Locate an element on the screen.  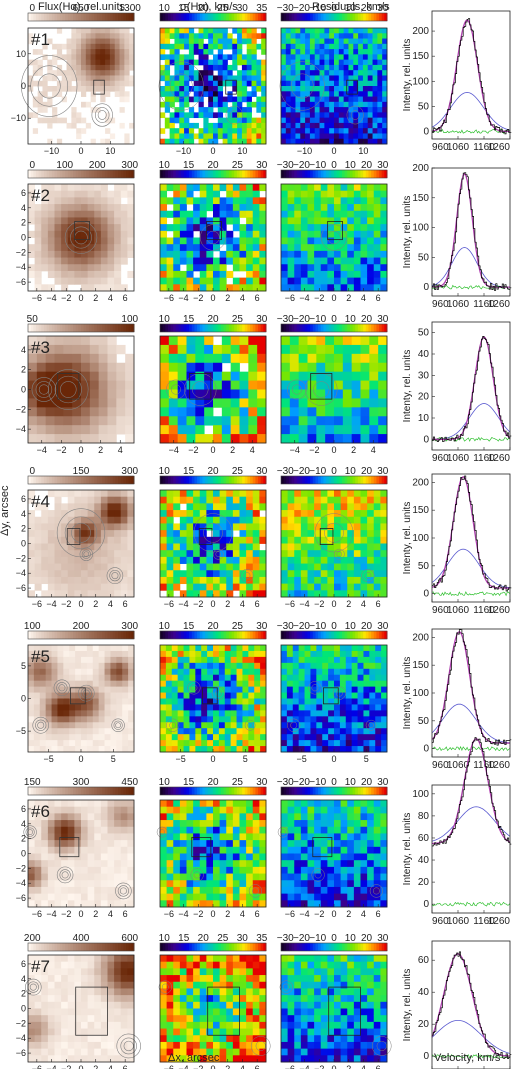
map-contour is located at coordinates (218, 693).